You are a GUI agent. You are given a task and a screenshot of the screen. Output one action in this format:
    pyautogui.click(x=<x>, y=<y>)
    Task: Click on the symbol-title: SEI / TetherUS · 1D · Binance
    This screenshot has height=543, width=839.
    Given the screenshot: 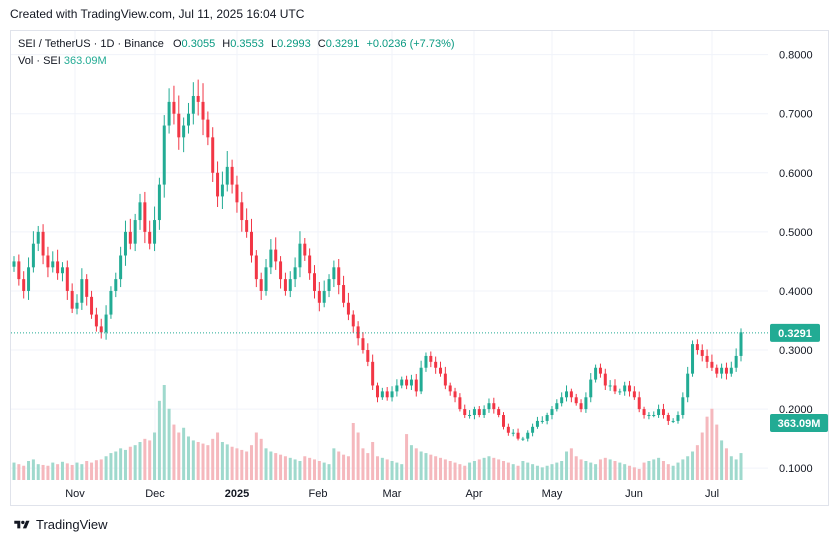 What is the action you would take?
    pyautogui.click(x=91, y=44)
    